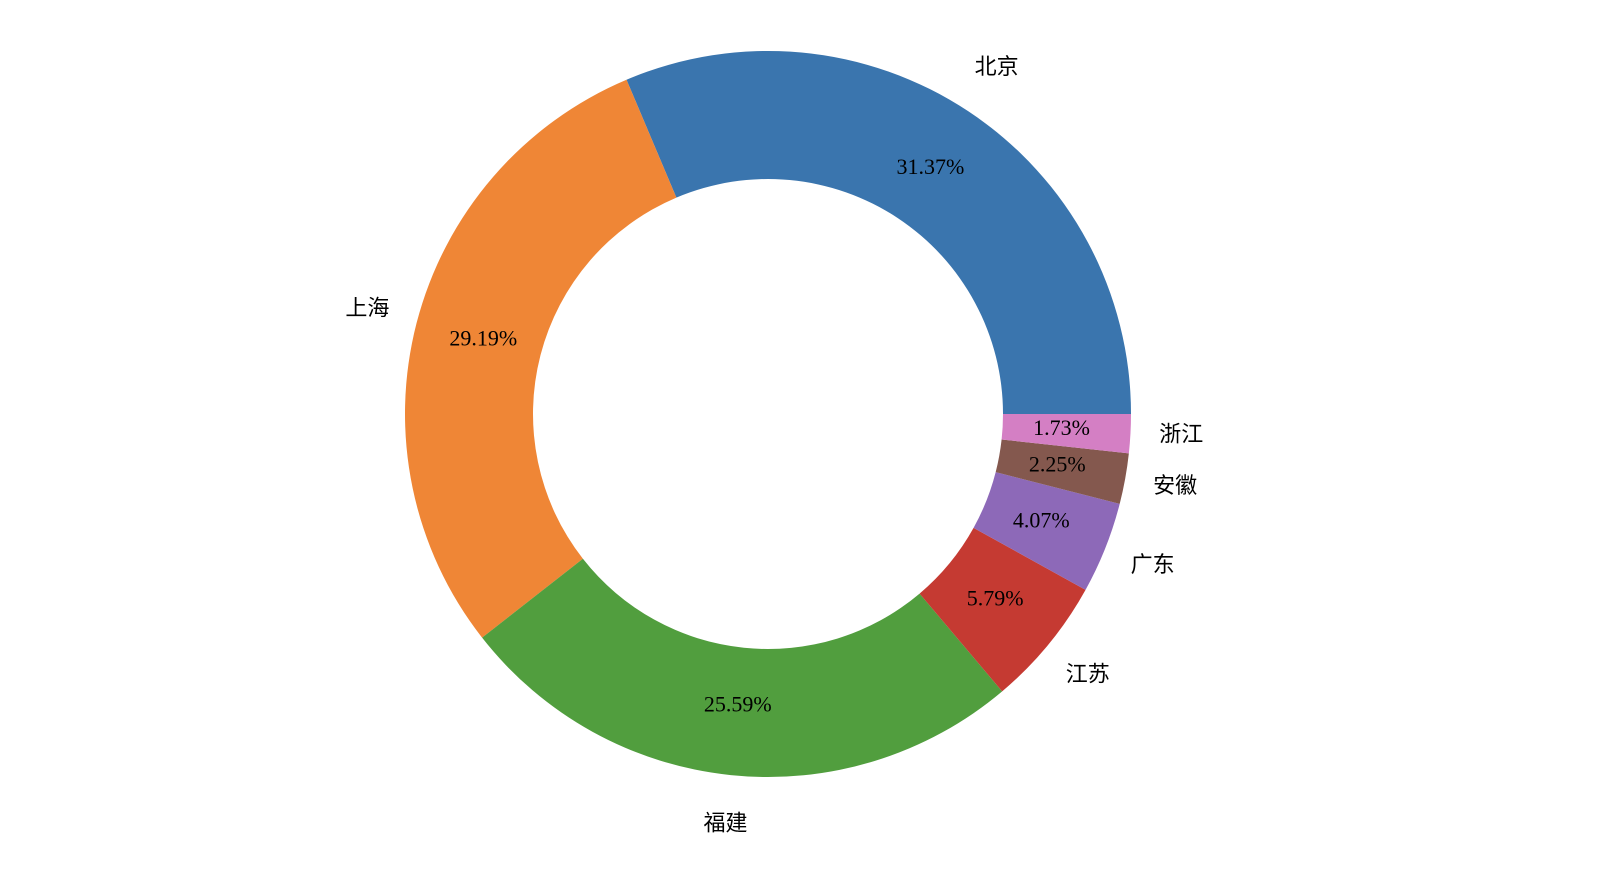  What do you see at coordinates (1041, 520) in the screenshot?
I see `value-label: 4.07%` at bounding box center [1041, 520].